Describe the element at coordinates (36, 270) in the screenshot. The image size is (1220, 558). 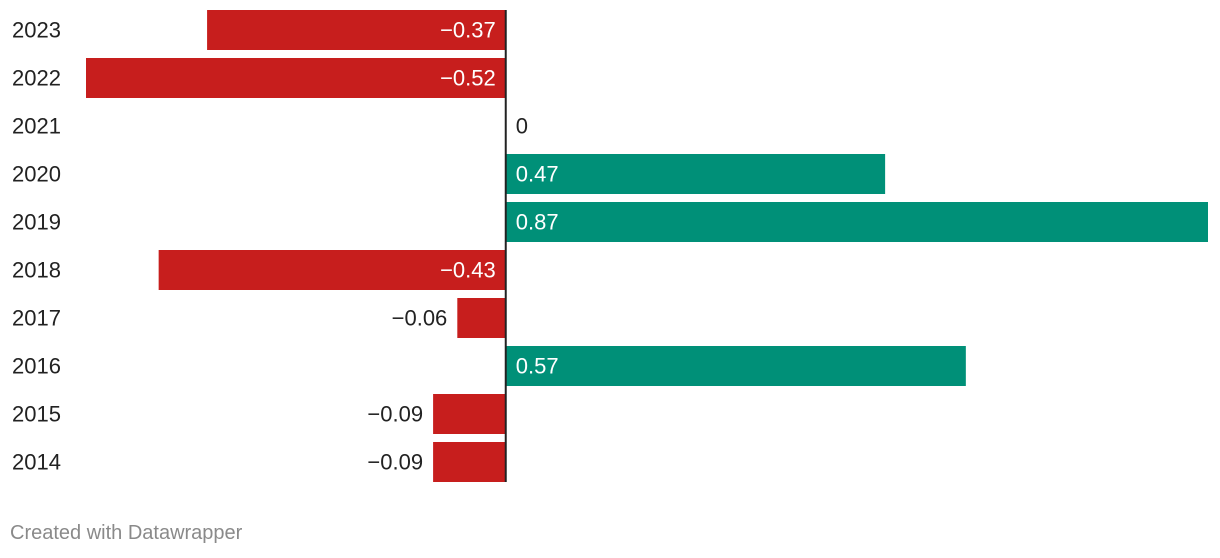
I see `category-label-2018: 2018` at that location.